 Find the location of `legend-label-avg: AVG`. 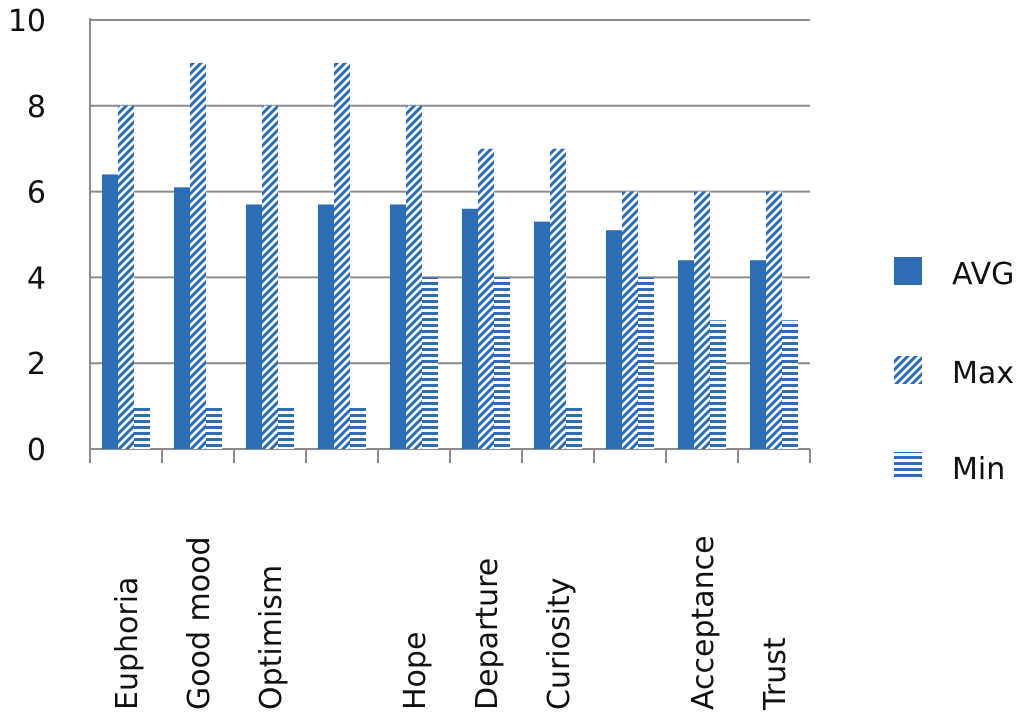

legend-label-avg: AVG is located at coordinates (983, 274).